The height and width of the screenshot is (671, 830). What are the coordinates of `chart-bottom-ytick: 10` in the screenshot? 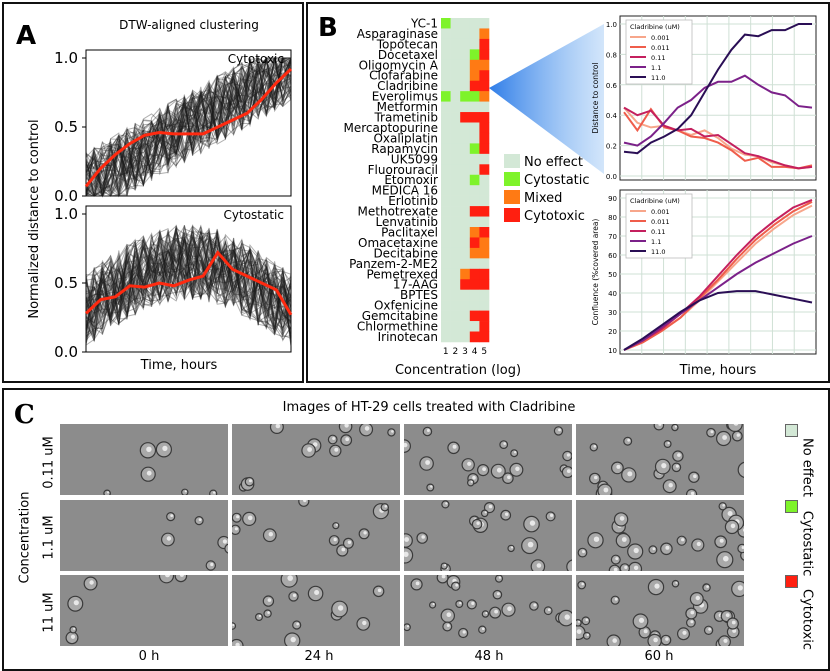 It's located at (612, 351).